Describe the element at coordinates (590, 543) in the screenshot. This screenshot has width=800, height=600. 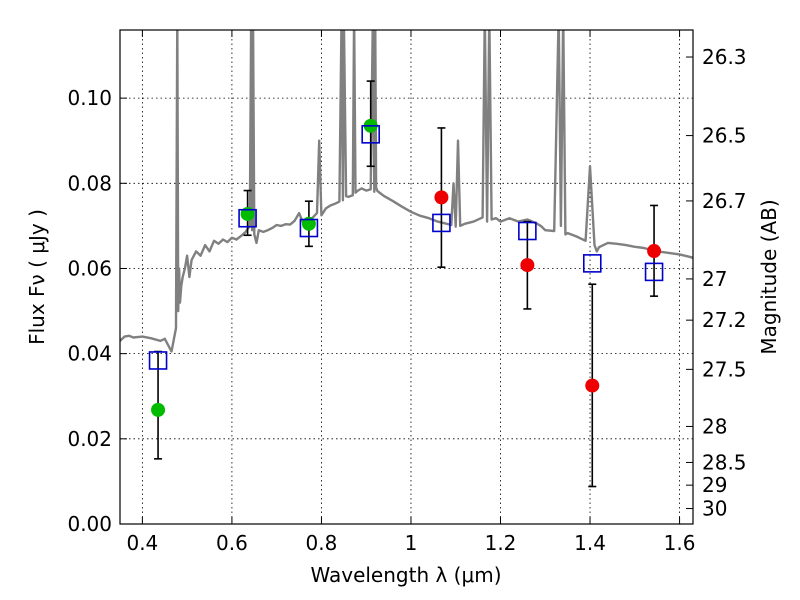
I see `x-tick-label: 1.4` at that location.